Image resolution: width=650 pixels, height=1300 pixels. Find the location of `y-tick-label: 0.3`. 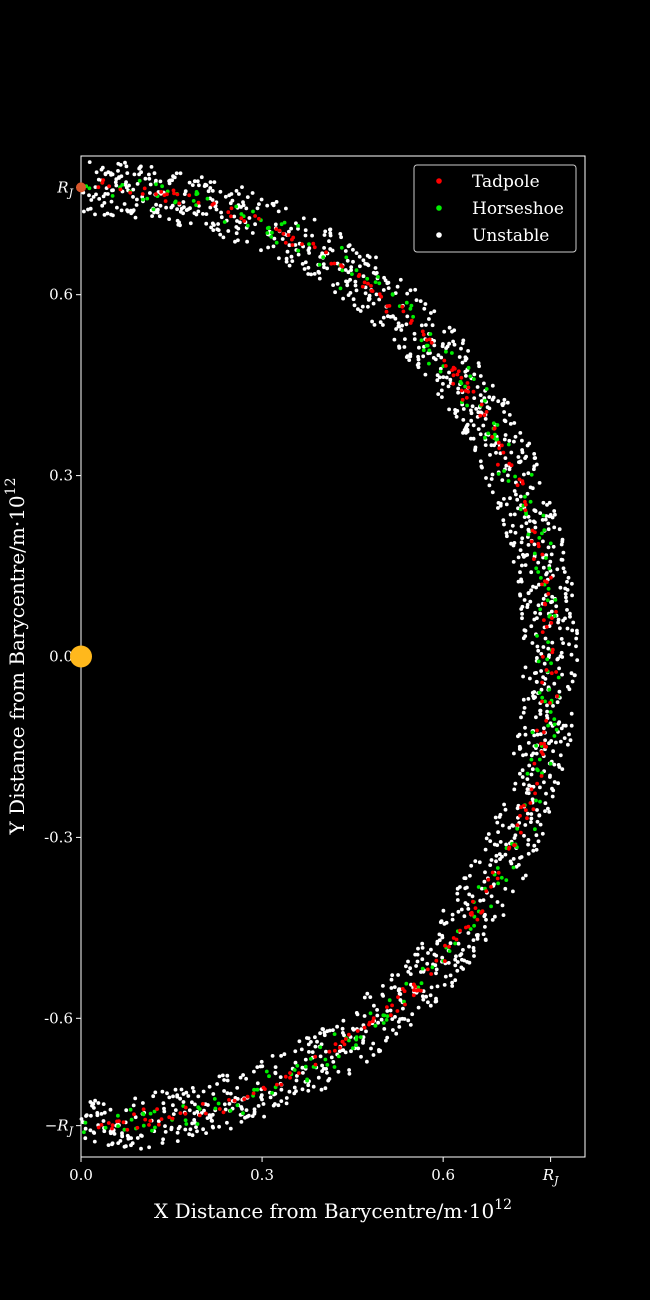

y-tick-label: 0.3 is located at coordinates (61, 476).